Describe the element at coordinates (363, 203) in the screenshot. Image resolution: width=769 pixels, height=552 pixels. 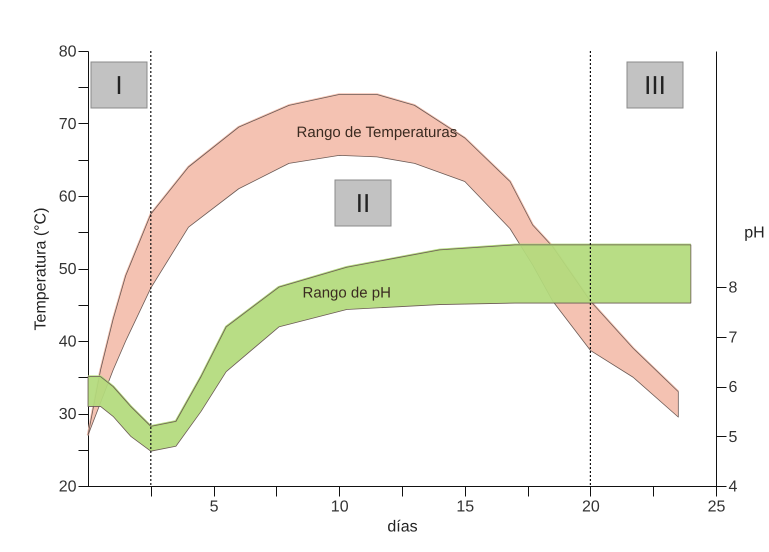
I see `annotation: II` at that location.